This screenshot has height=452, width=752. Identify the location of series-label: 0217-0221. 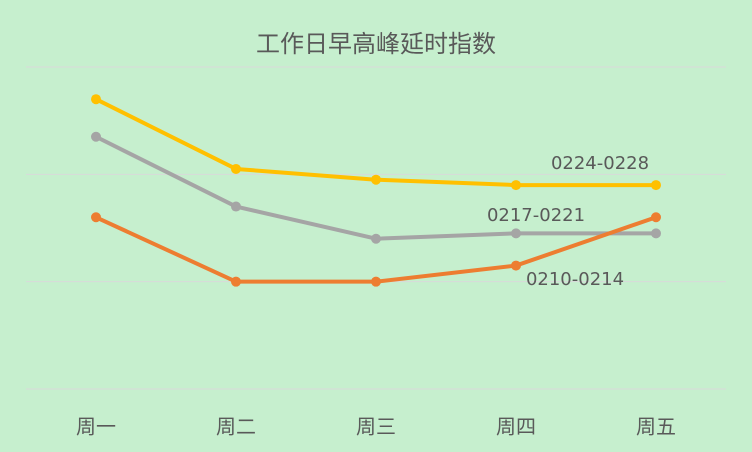
(536, 215).